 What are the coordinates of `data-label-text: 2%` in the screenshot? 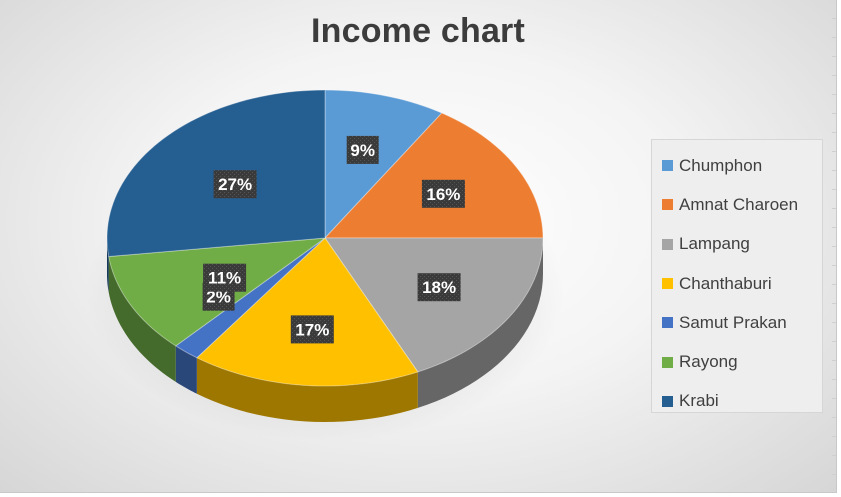 It's located at (218, 297).